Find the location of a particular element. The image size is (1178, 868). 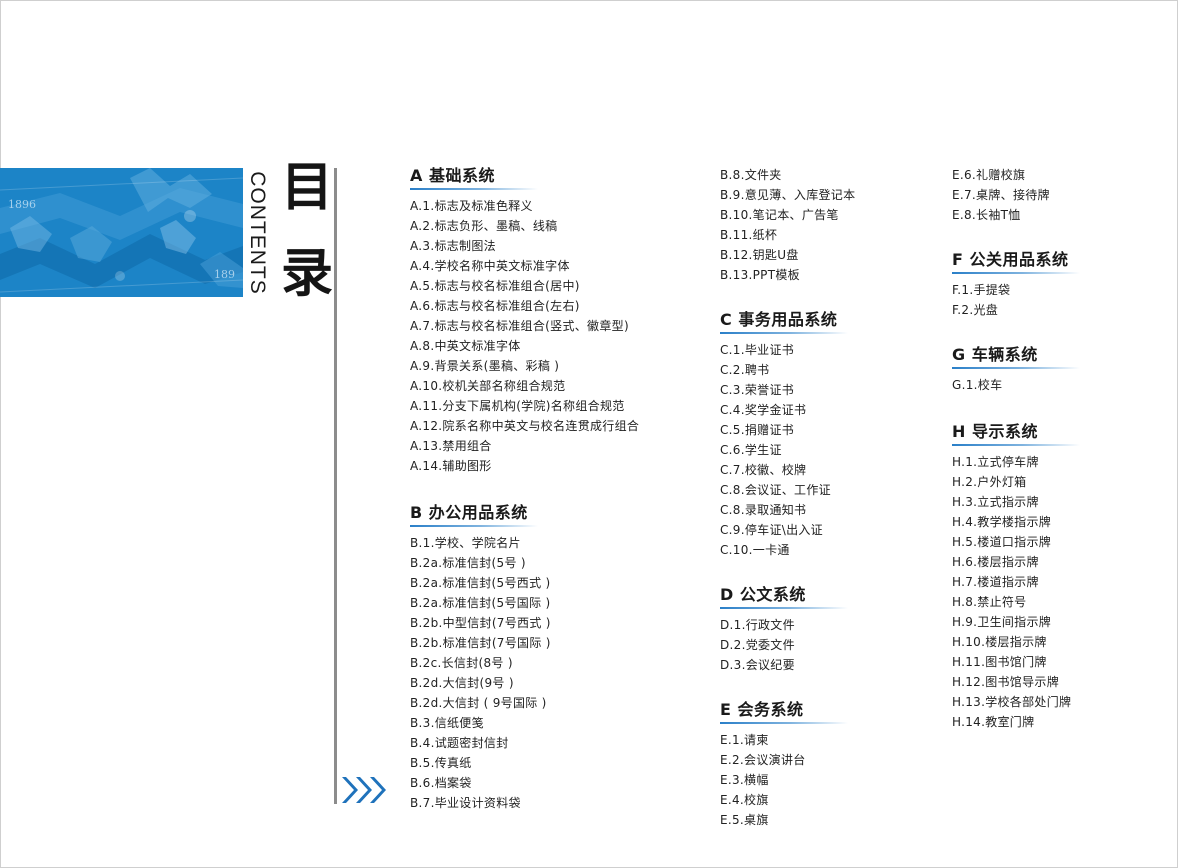

toc-item: C.2.聘书 is located at coordinates (745, 370).